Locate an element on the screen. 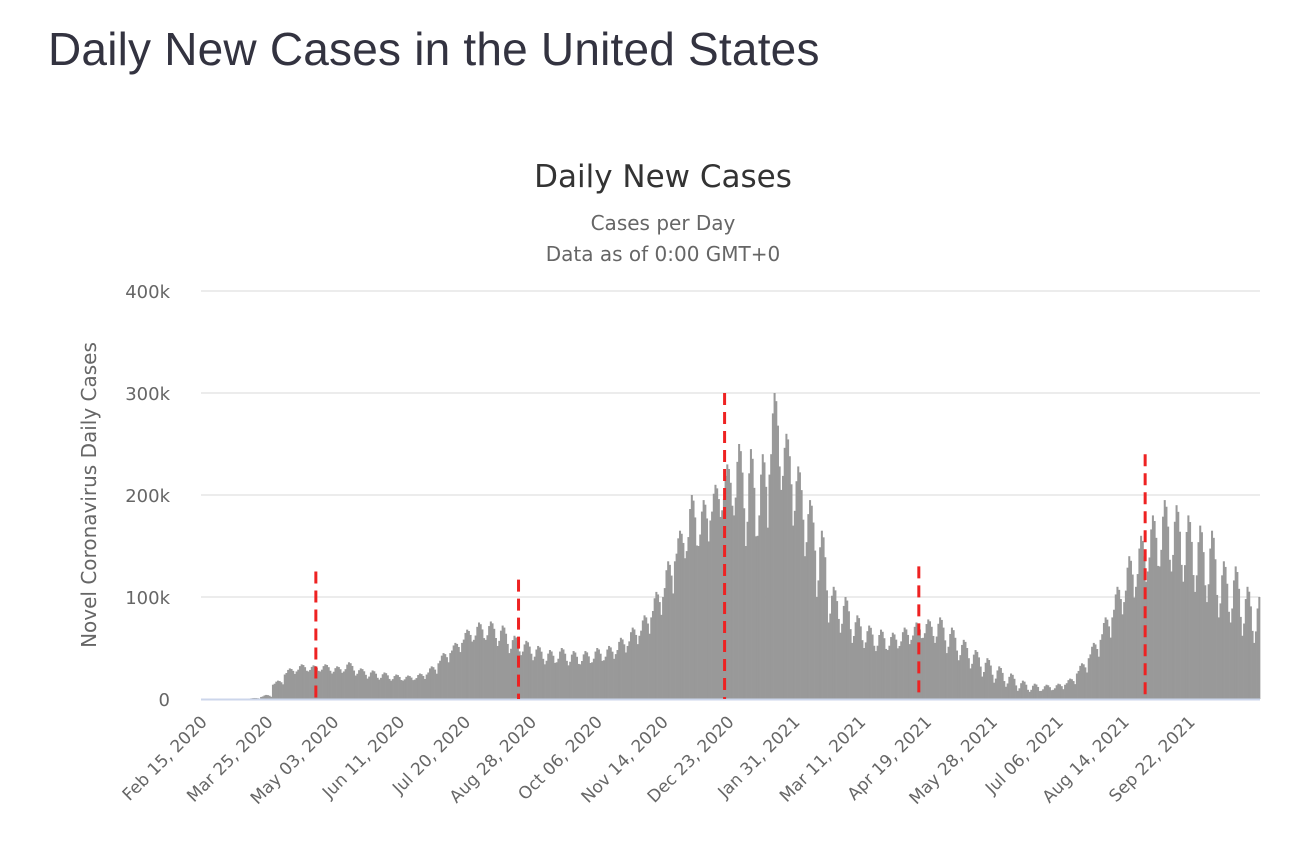  y-tick-label: 0 is located at coordinates (164, 700).